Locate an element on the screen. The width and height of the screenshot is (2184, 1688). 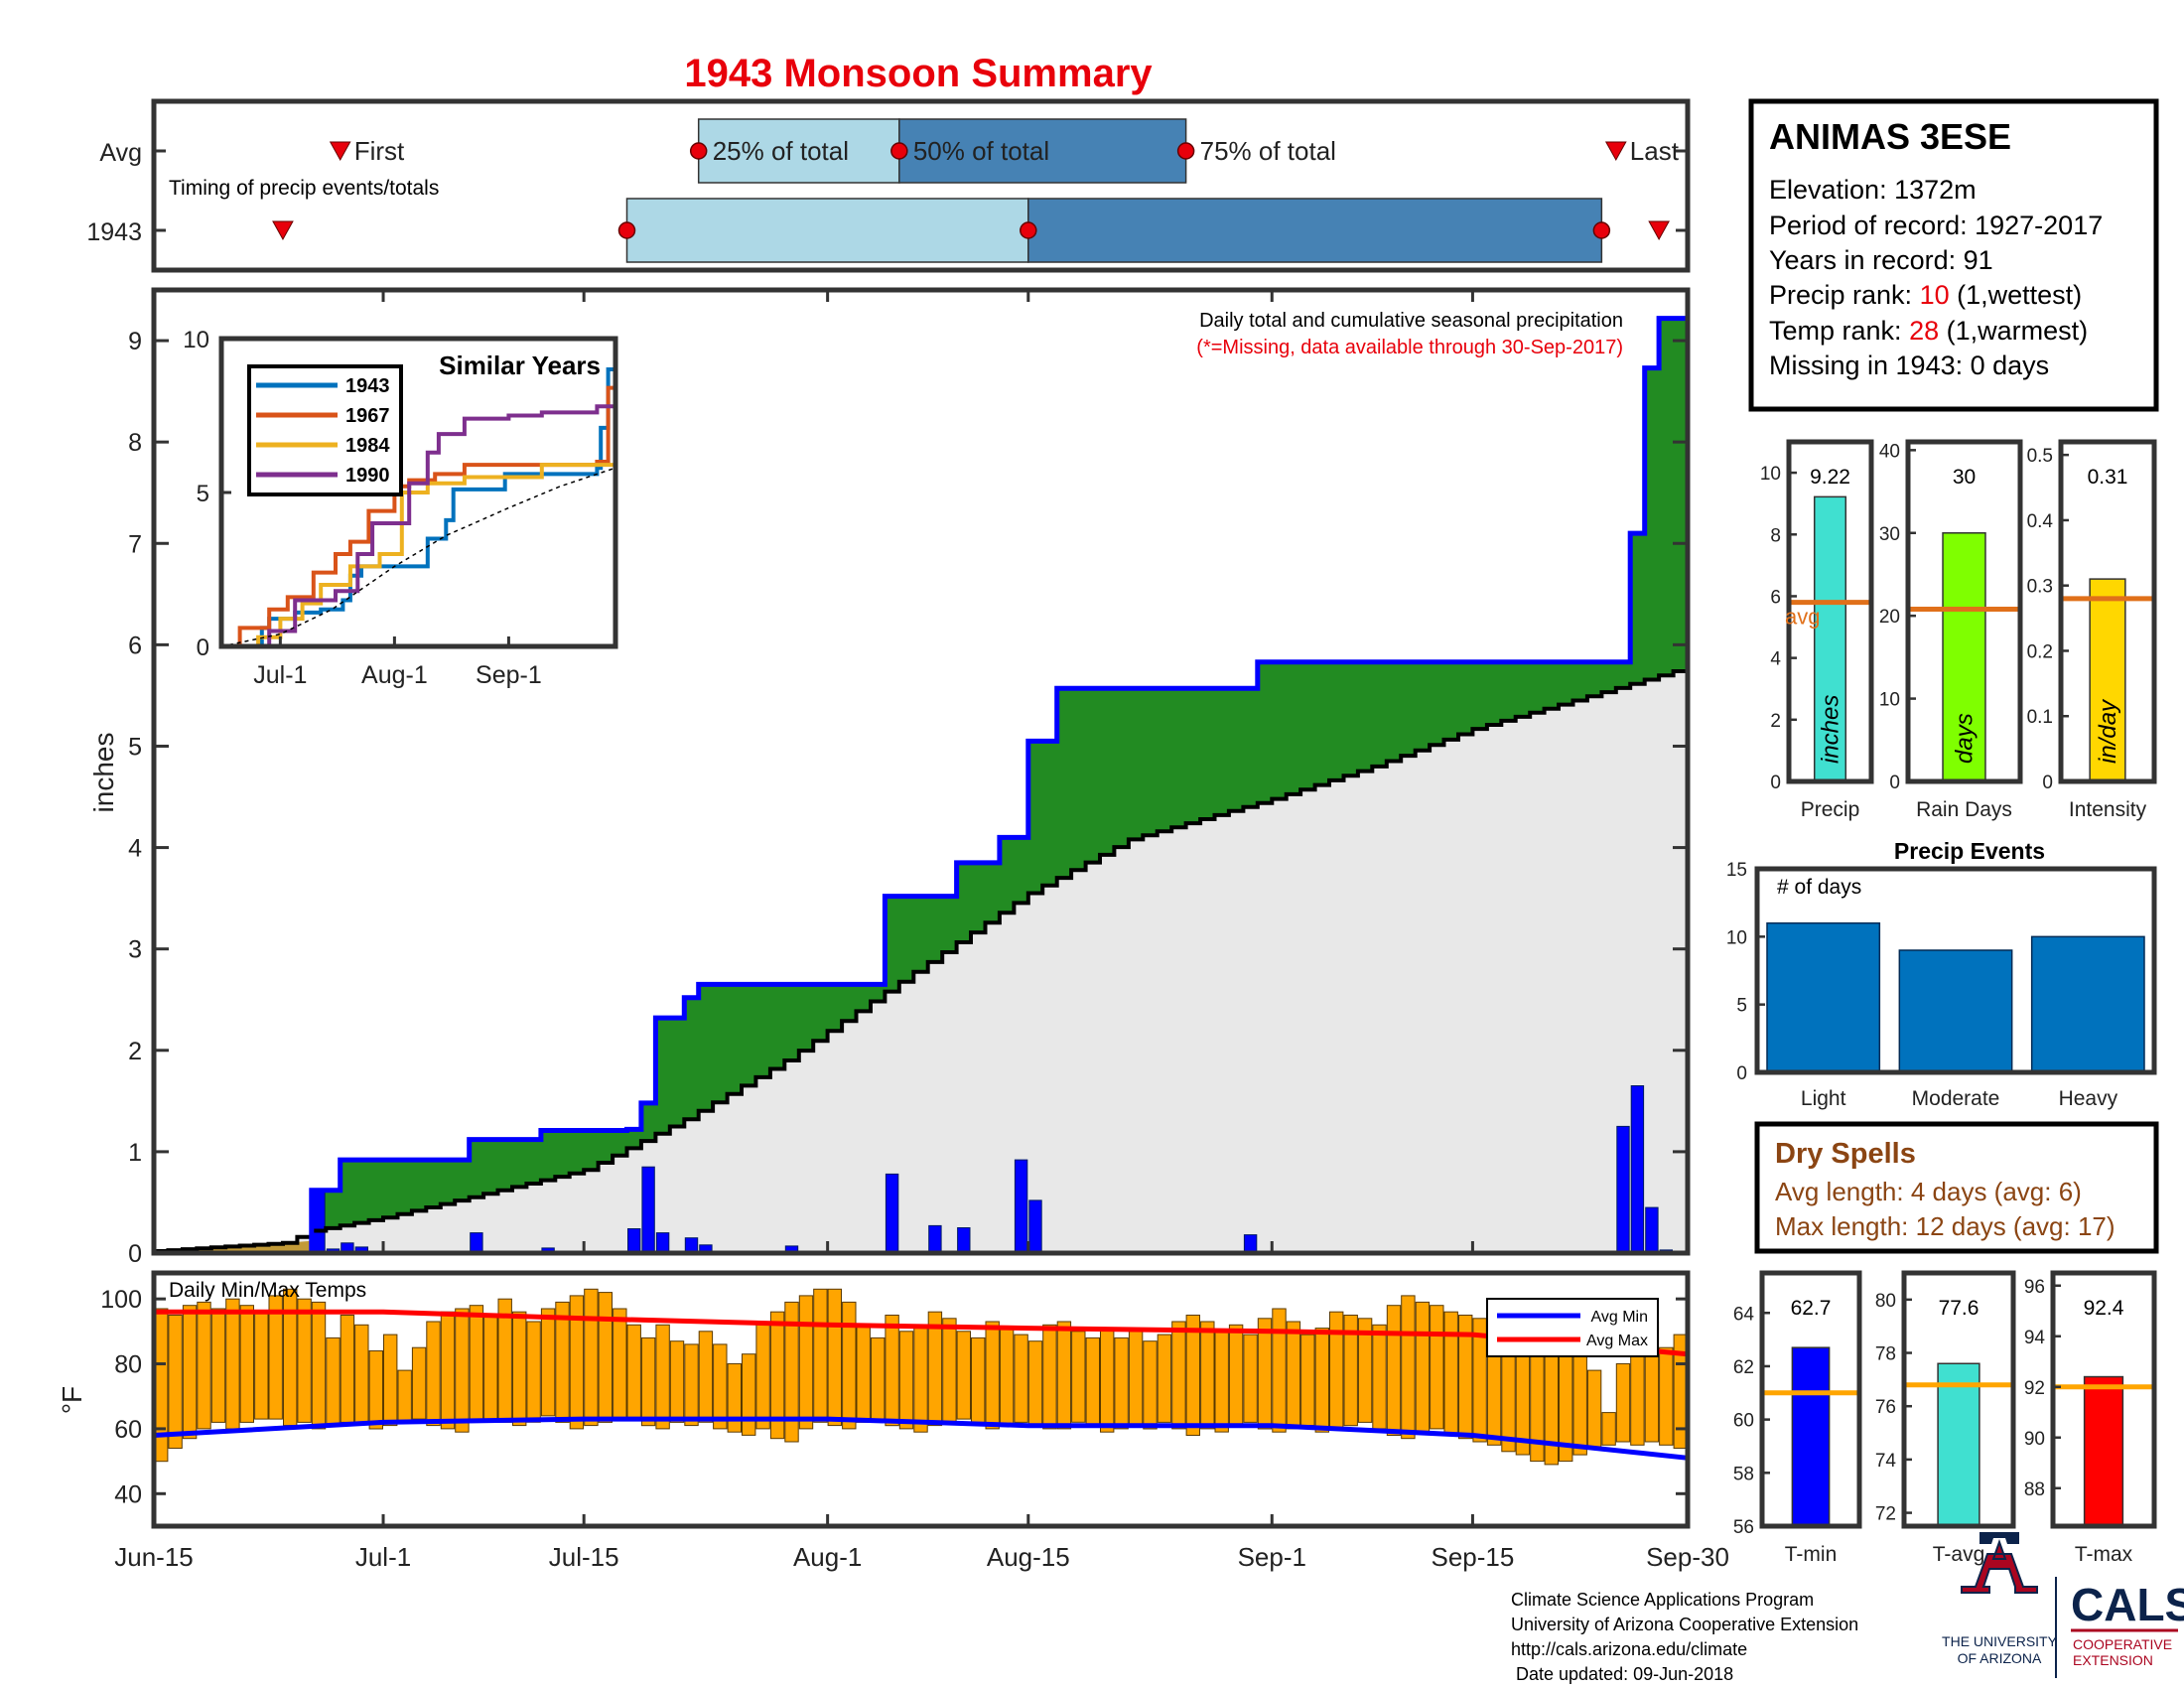
inset-series-1990 is located at coordinates (419, 513).